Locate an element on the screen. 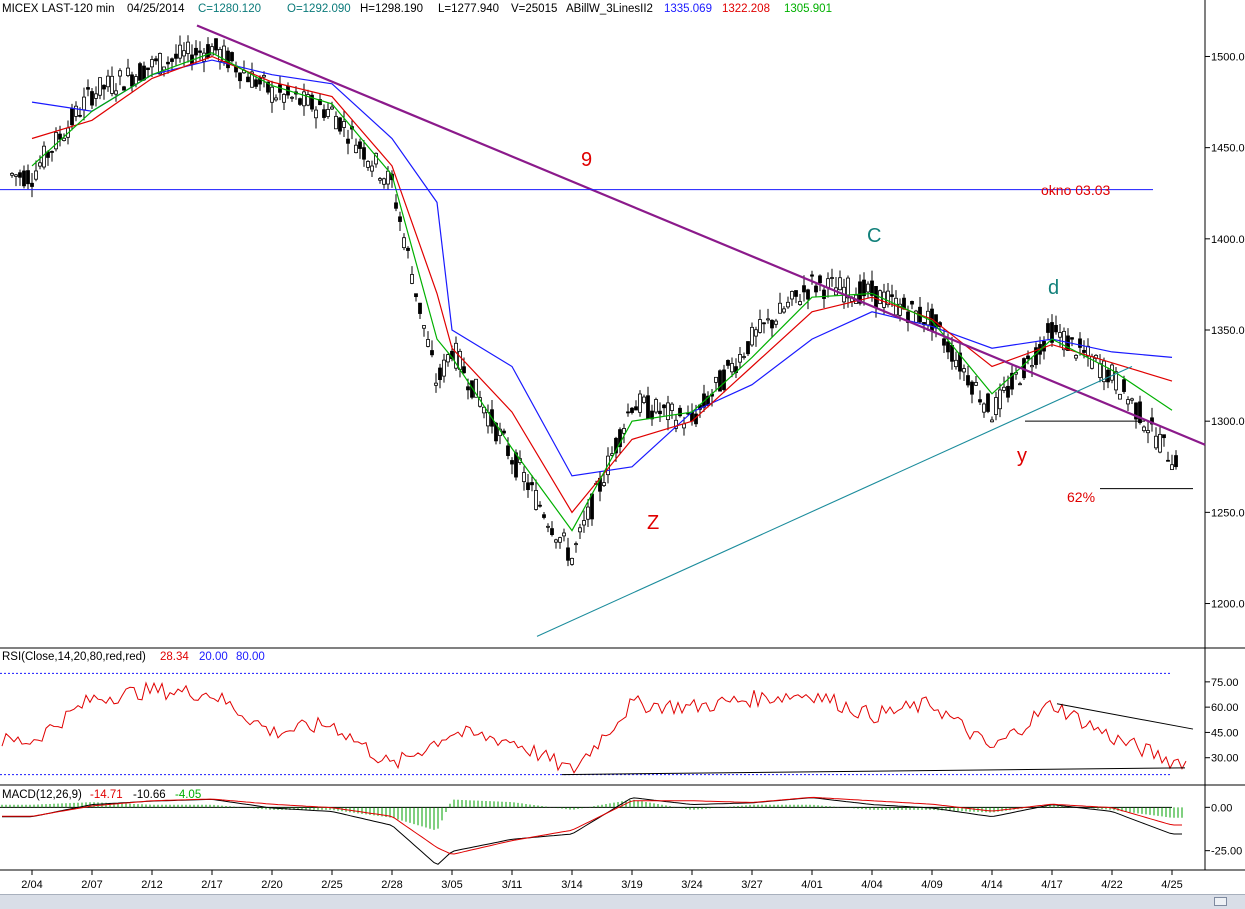 The image size is (1245, 909). header-close: C=1280.120 is located at coordinates (229, 9).